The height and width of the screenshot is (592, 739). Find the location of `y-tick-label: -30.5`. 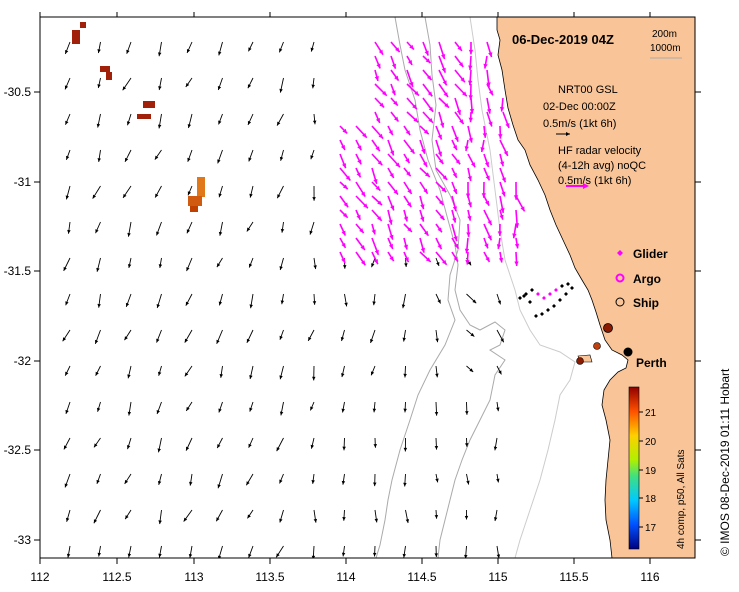

y-tick-label: -30.5 is located at coordinates (18, 92).